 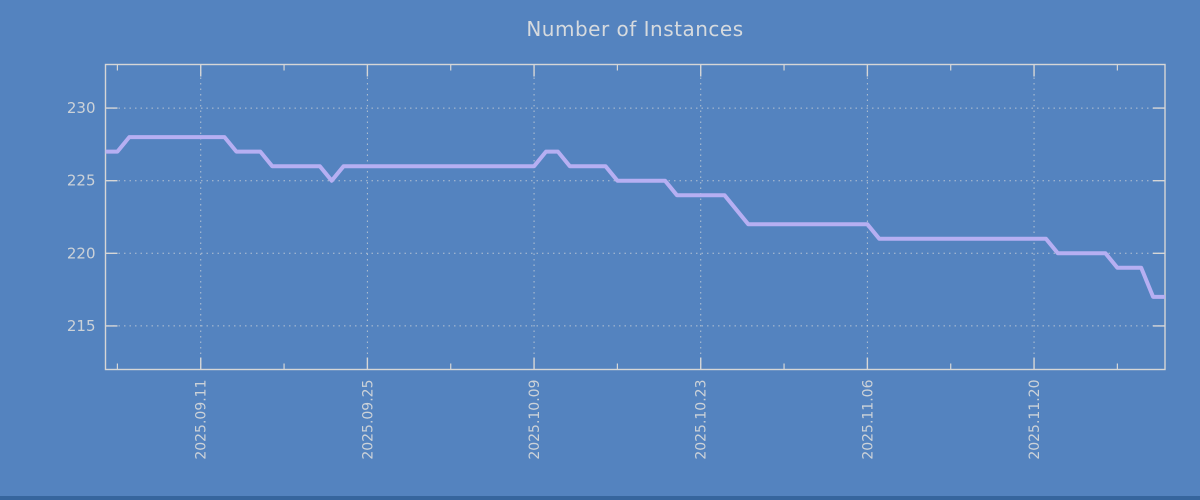 I want to click on x-tick-label: 2025.10.09, so click(x=535, y=420).